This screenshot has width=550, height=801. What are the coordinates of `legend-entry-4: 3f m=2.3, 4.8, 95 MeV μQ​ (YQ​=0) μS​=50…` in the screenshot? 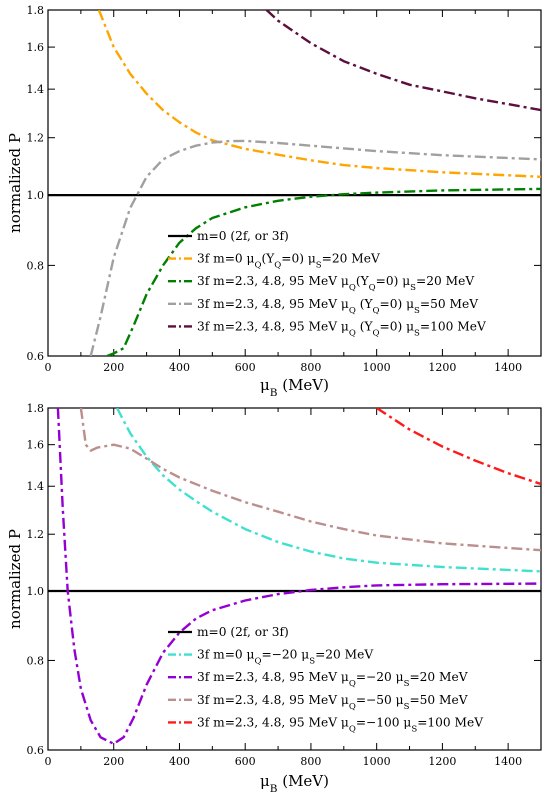 It's located at (337, 306).